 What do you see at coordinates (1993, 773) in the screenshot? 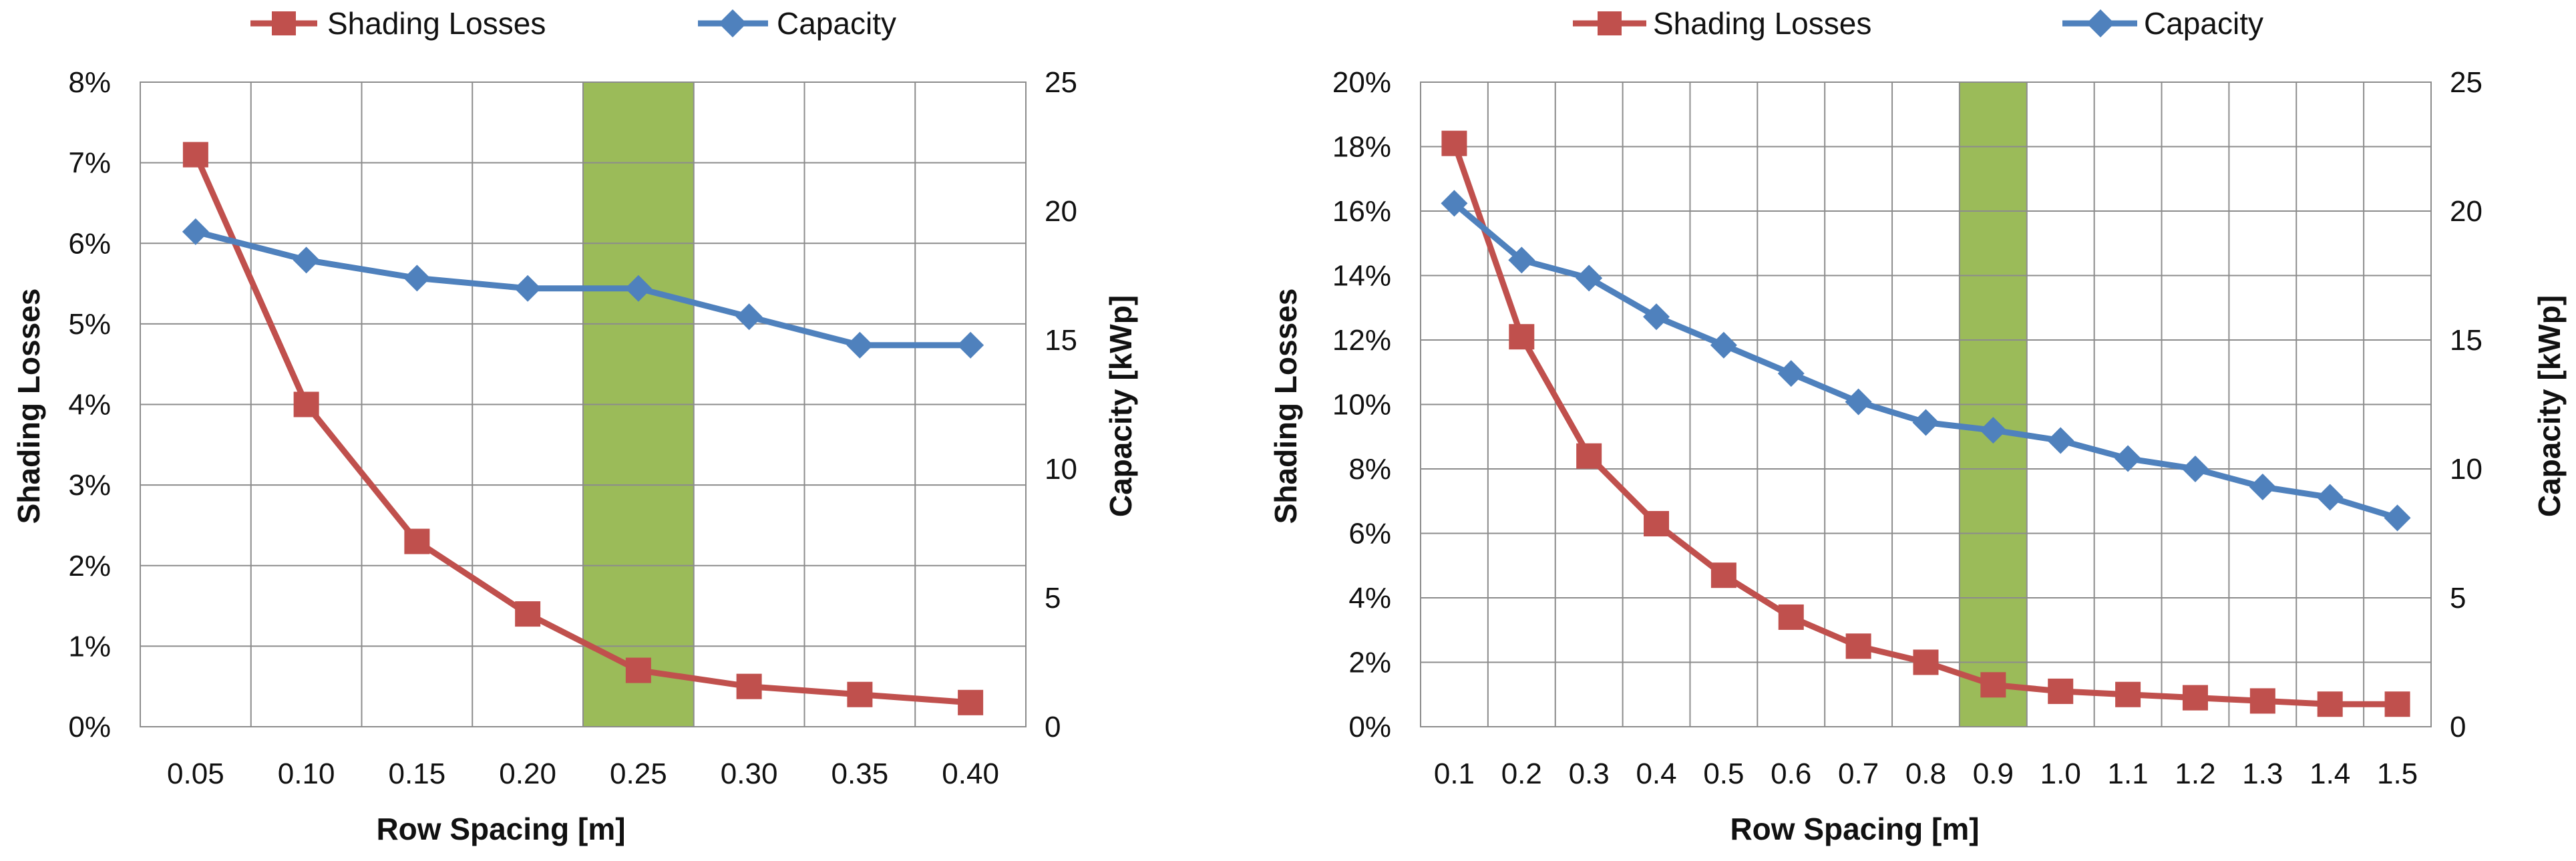
I see `x-tick-label: 0.9` at bounding box center [1993, 773].